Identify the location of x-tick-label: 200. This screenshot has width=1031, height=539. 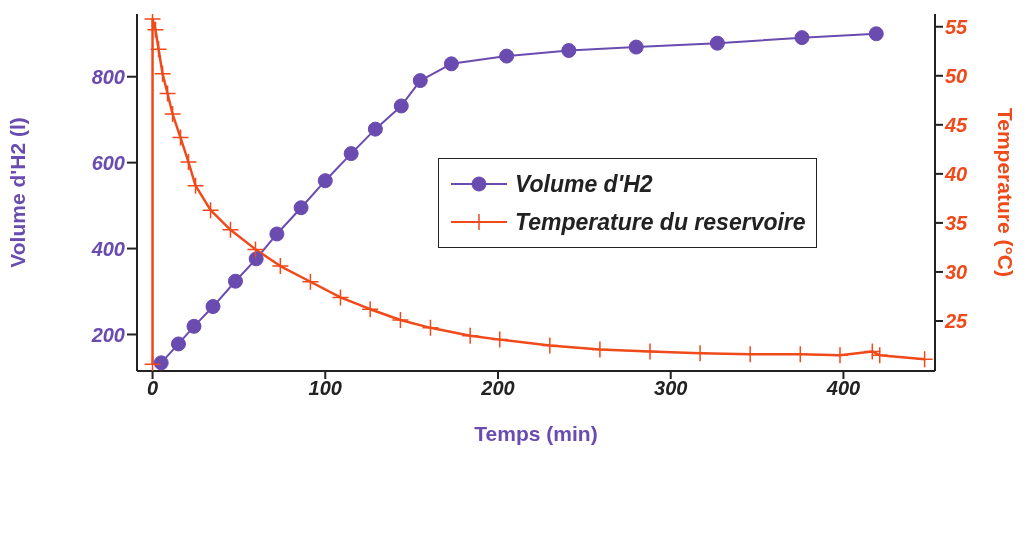
(497, 388).